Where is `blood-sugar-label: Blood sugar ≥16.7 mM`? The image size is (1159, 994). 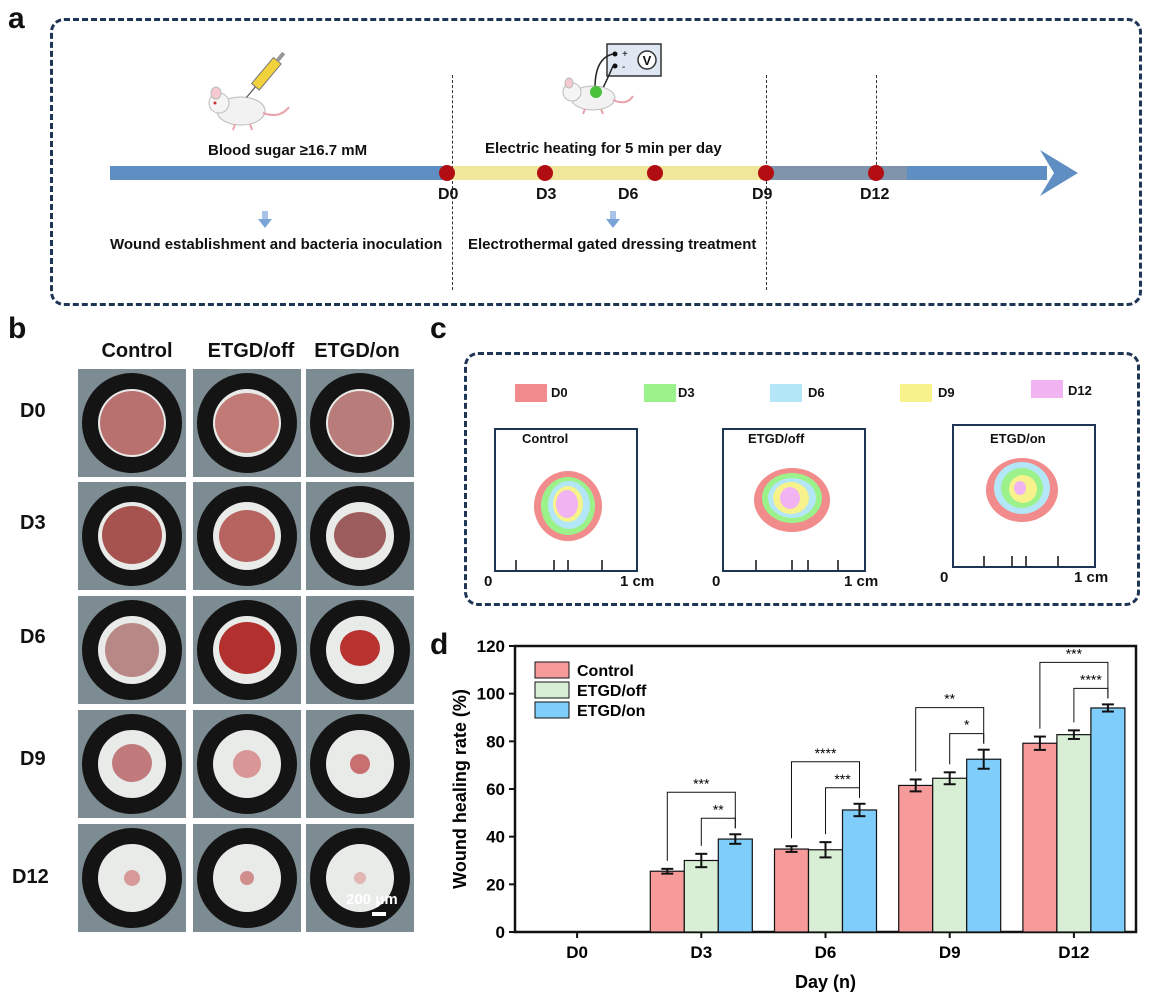 blood-sugar-label: Blood sugar ≥16.7 mM is located at coordinates (288, 150).